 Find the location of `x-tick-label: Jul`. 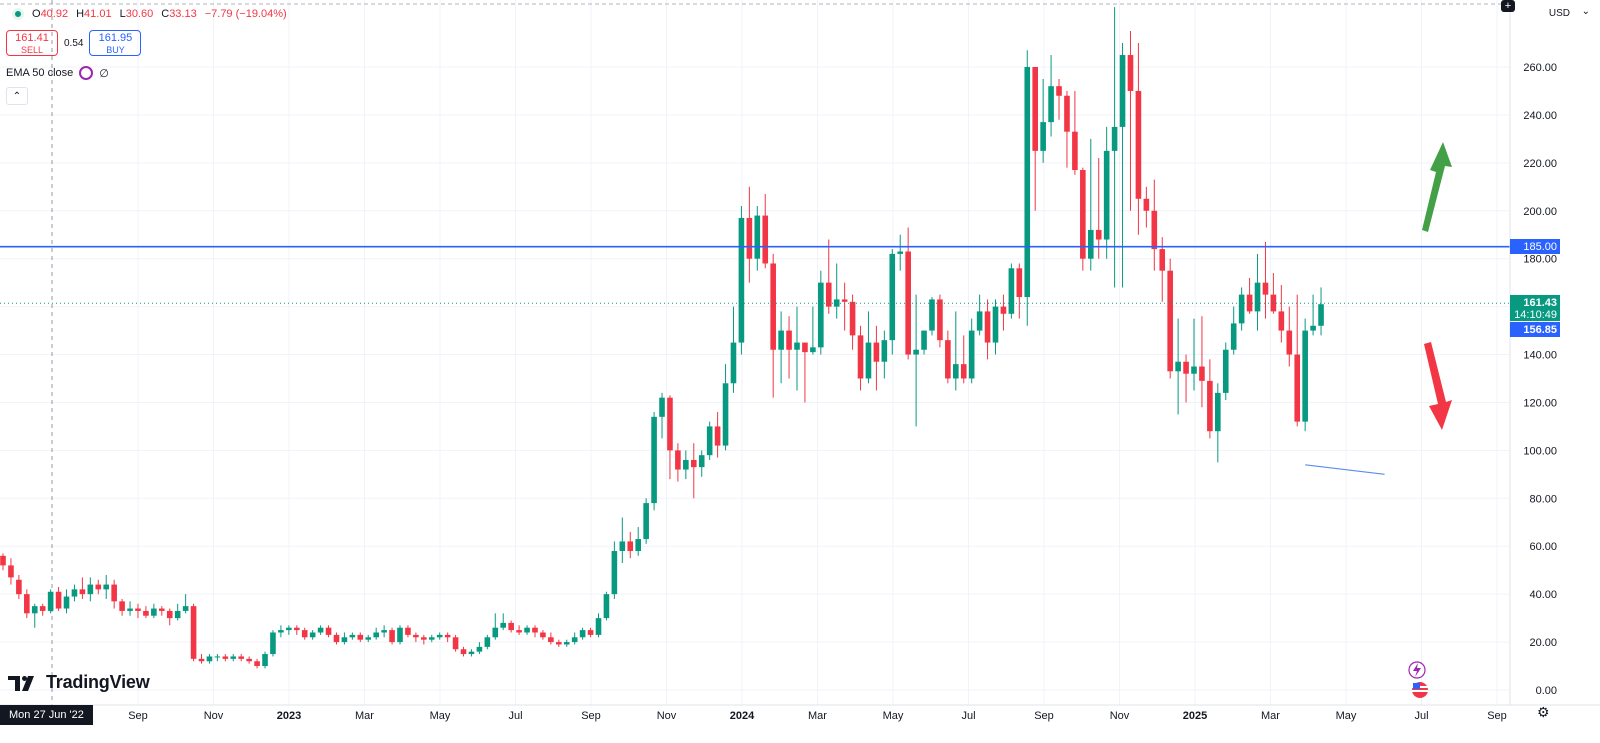

x-tick-label: Jul is located at coordinates (515, 716).